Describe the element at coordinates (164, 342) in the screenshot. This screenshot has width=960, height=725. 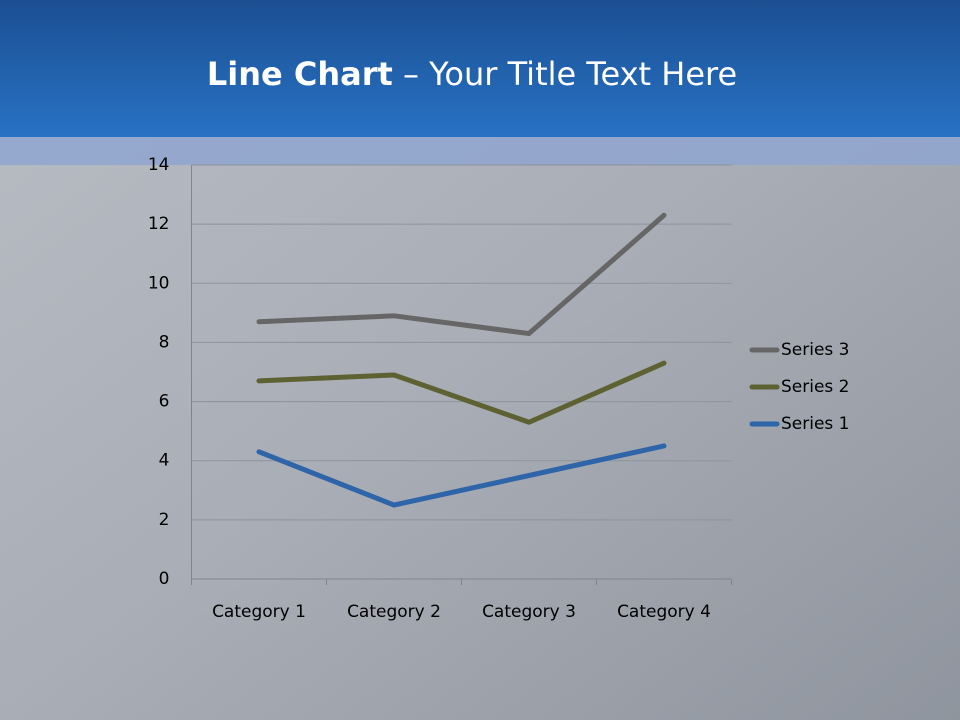
I see `y-tick-label: 8` at that location.